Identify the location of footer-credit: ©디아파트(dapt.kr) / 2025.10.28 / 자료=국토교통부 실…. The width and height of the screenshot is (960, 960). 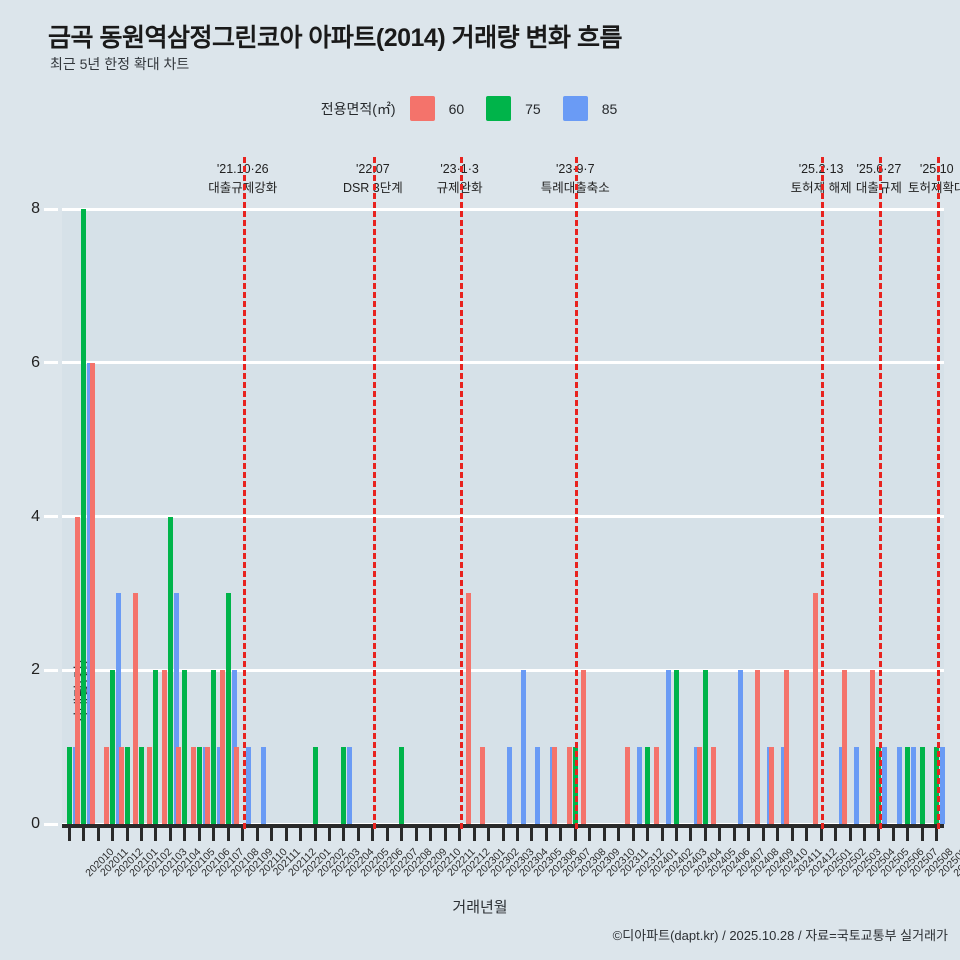
(780, 935).